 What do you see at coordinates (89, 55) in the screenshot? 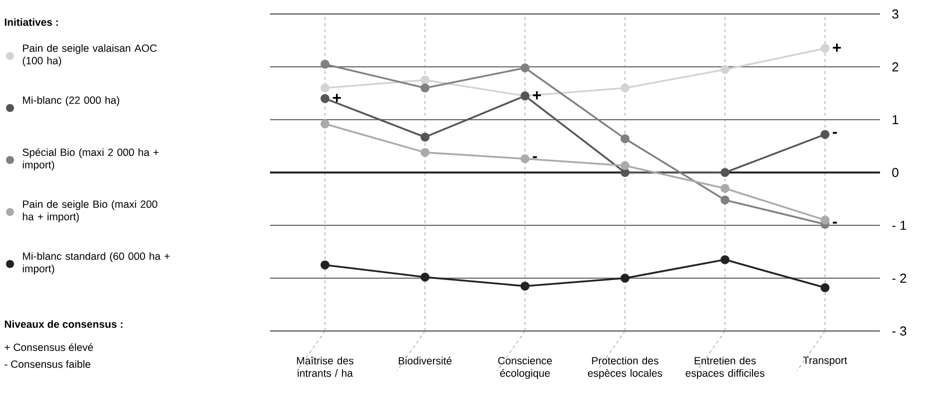
I see `legend-label: Pain de seigle valaisan AOC (100 ha)` at bounding box center [89, 55].